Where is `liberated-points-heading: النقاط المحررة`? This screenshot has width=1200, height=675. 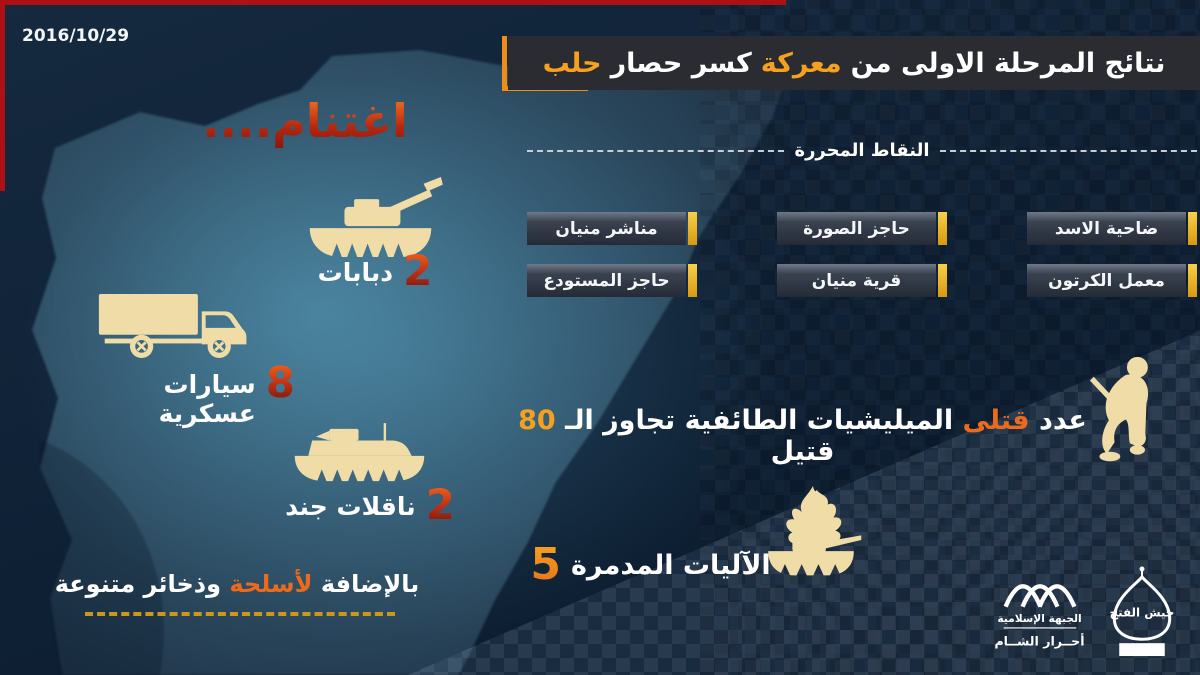
liberated-points-heading: النقاط المحررة is located at coordinates (862, 150).